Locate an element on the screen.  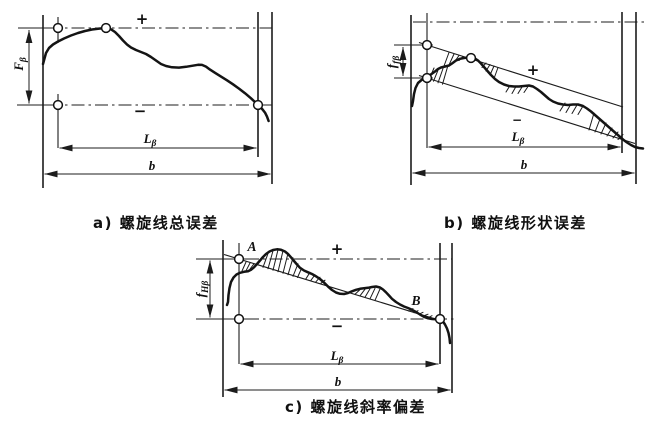
caption-b: b) 螺旋线形状误差 is located at coordinates (515, 223).